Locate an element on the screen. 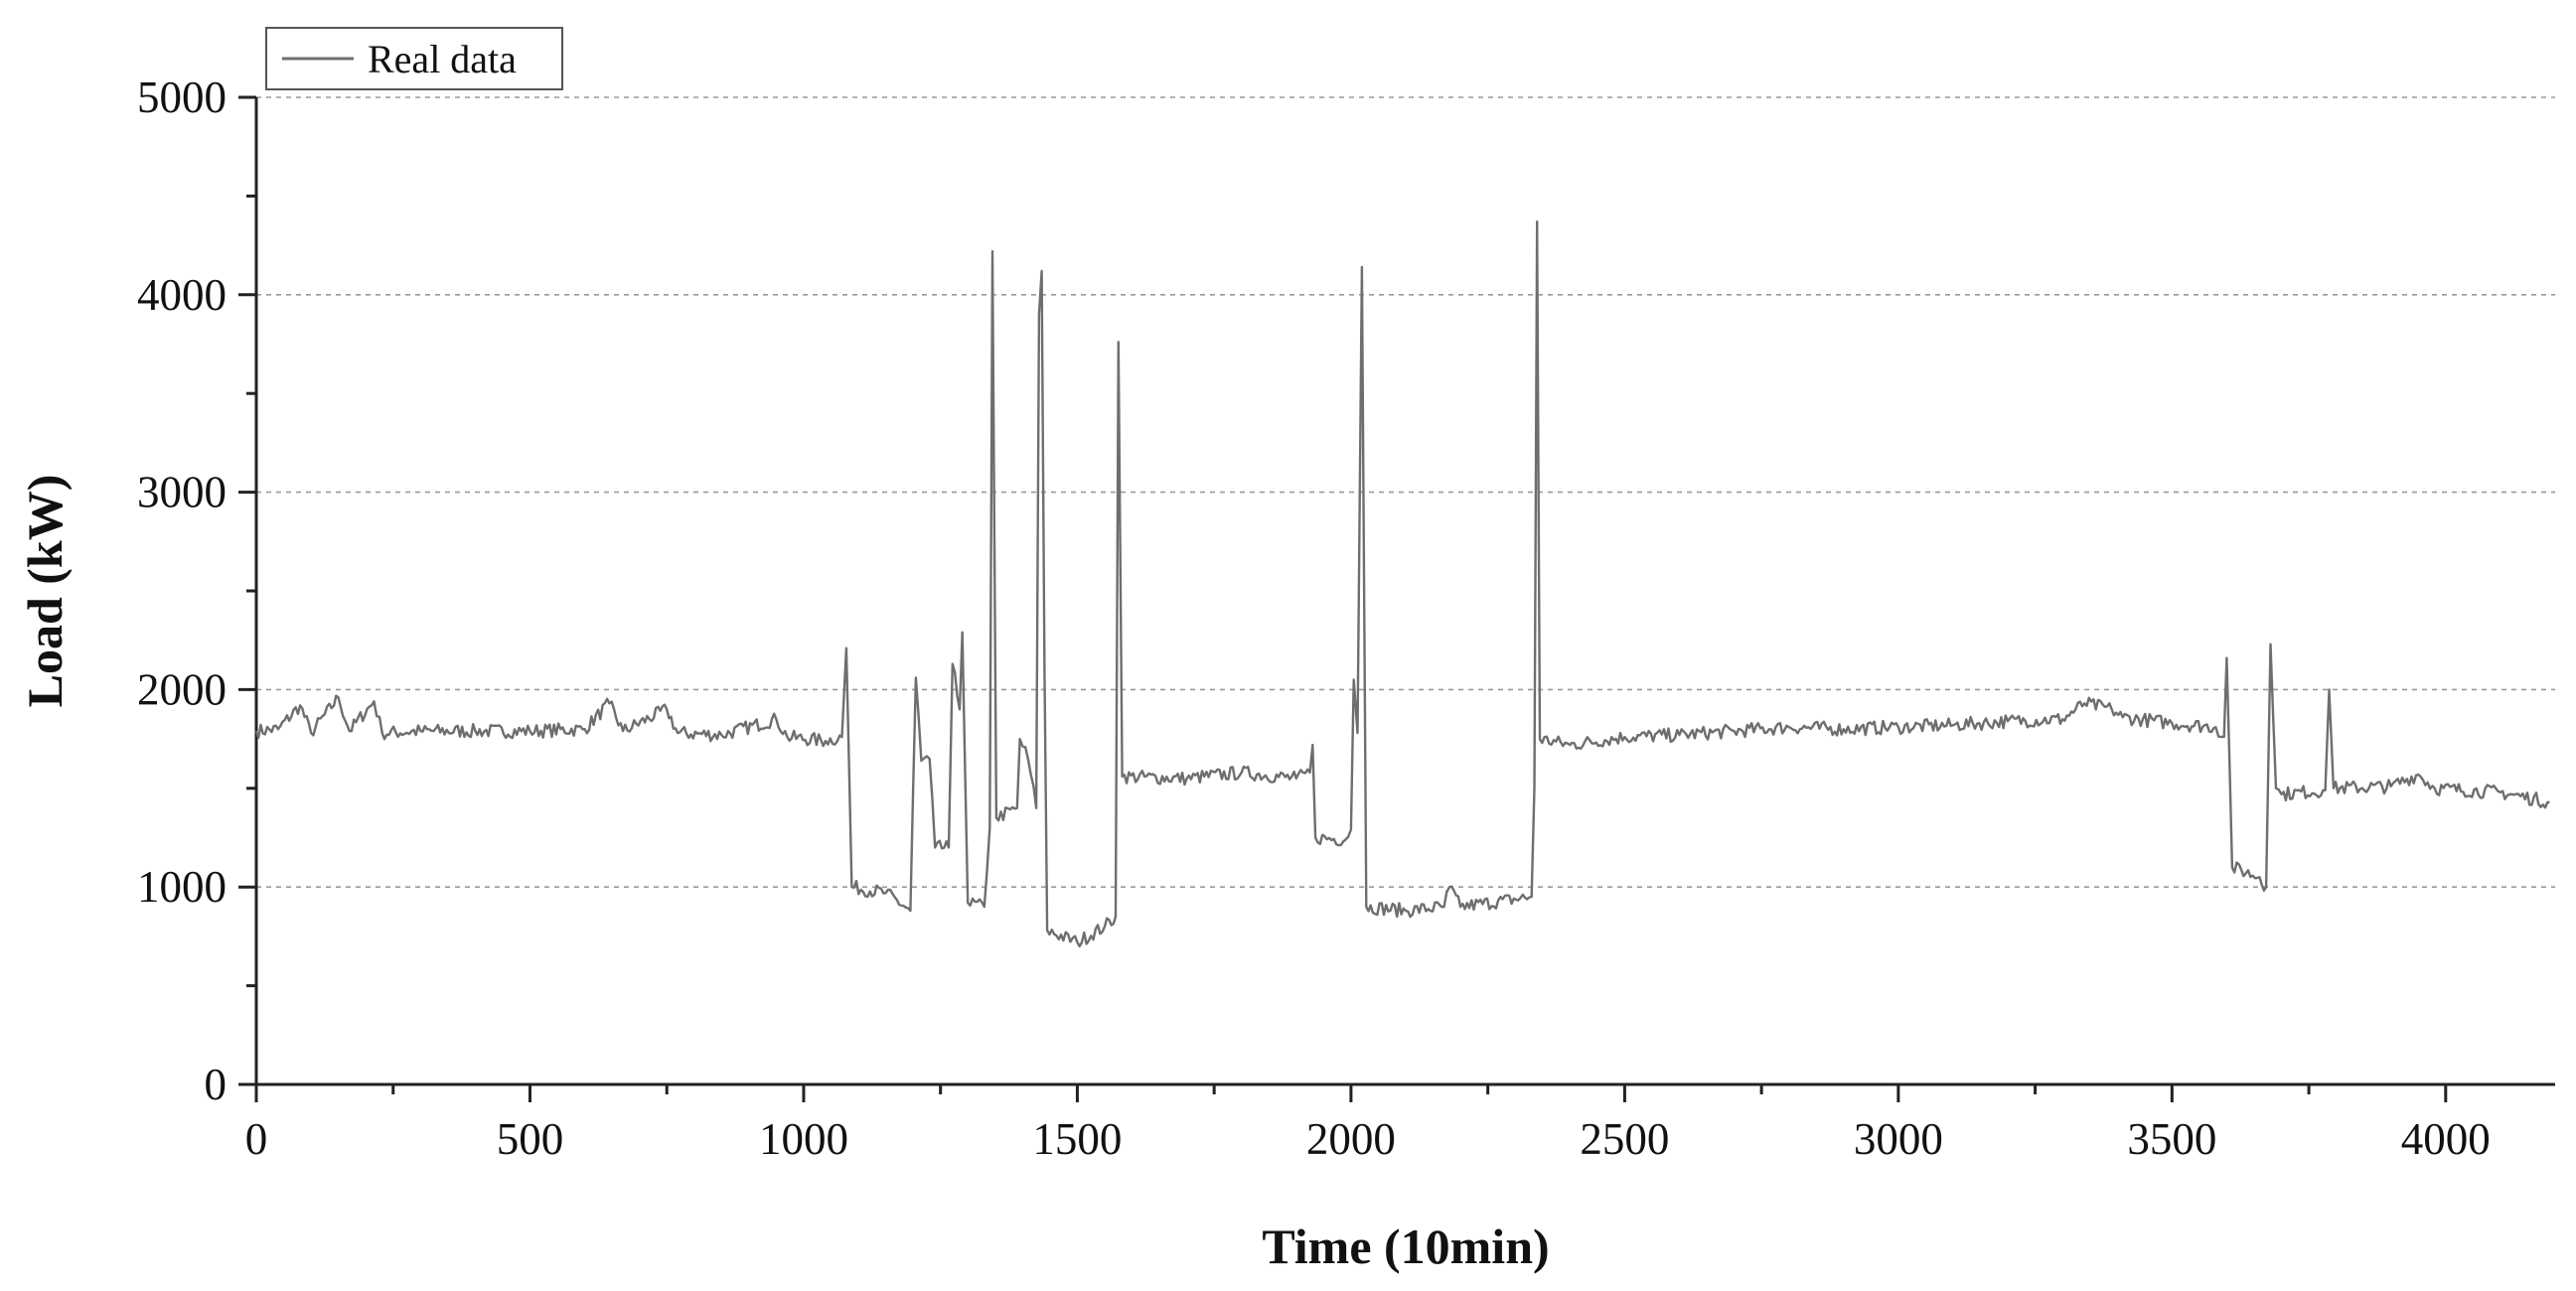 This screenshot has width=2576, height=1291. x-axis-title: Time (10min) is located at coordinates (1405, 1247).